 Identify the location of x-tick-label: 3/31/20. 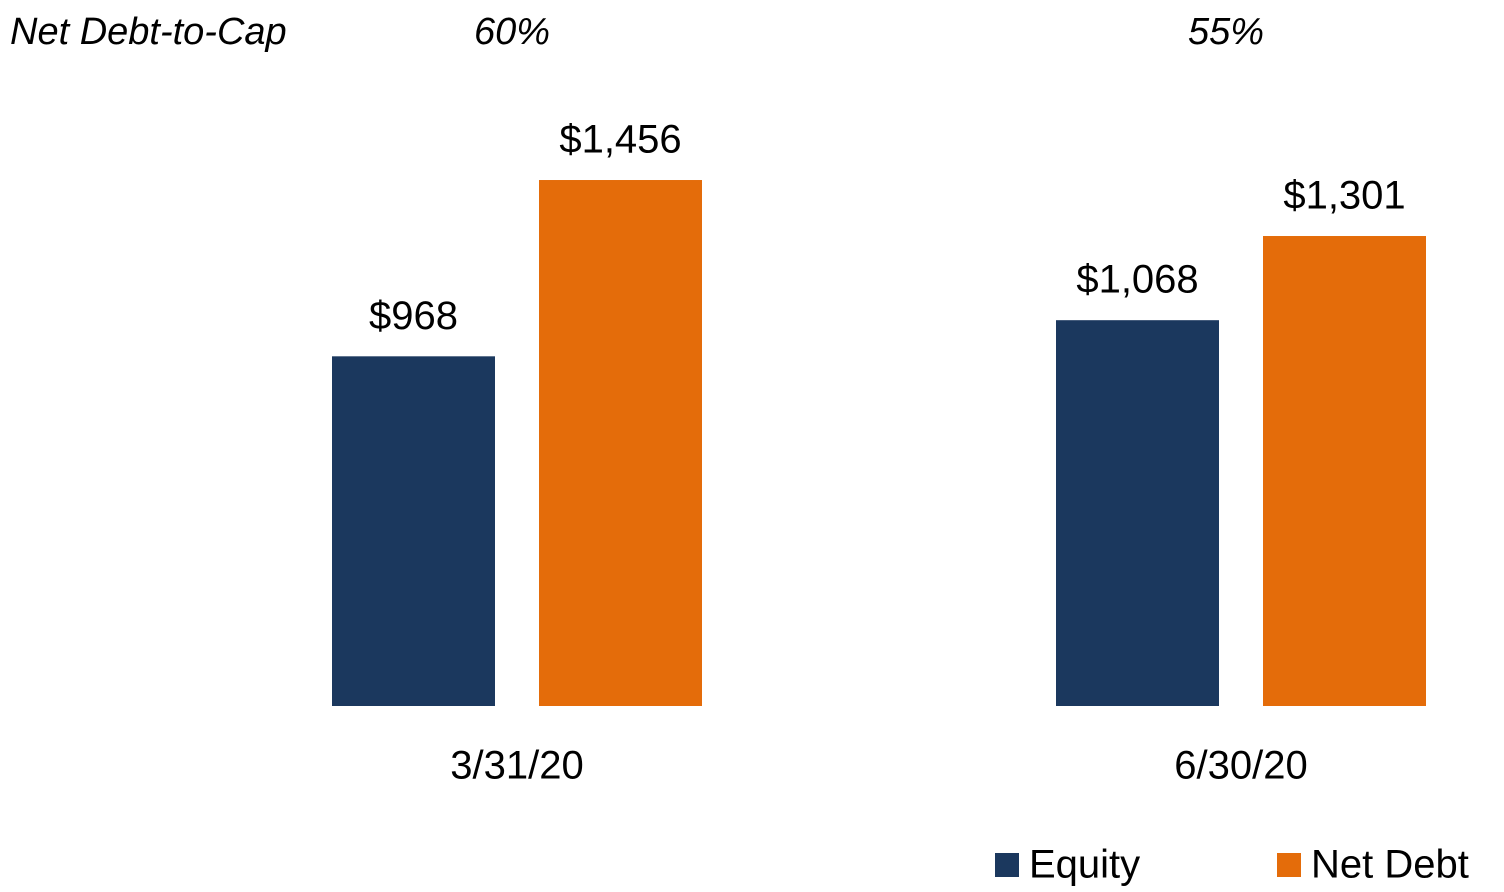
(516, 766).